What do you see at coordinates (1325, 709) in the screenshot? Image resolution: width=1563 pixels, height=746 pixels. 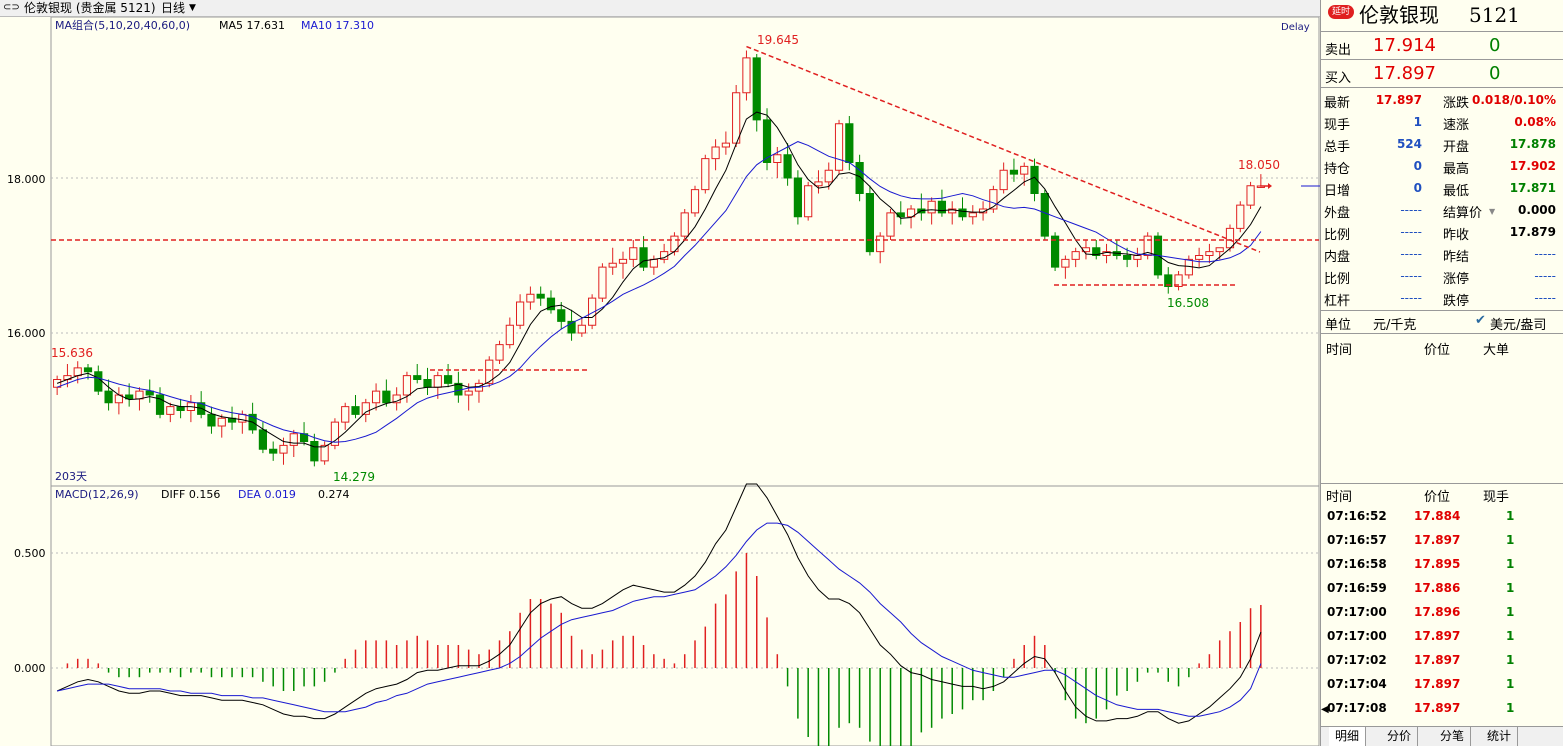 I see `scroll-left-icon: ◀` at bounding box center [1325, 709].